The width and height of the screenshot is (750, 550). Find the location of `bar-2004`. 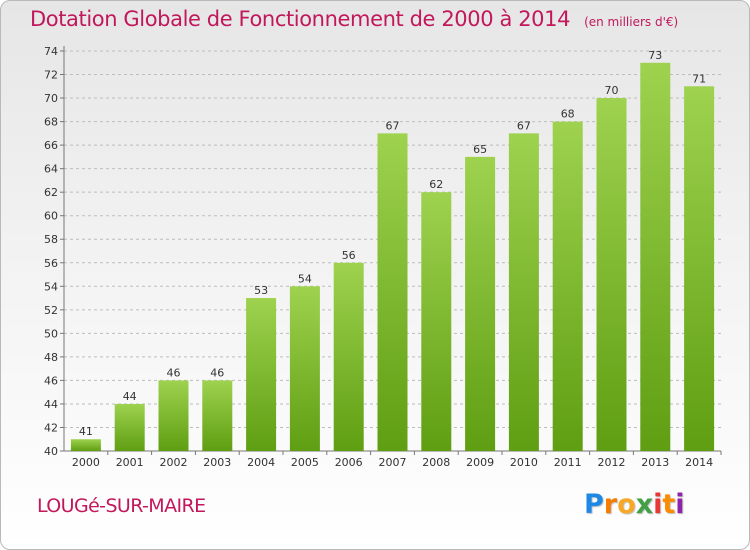

bar-2004 is located at coordinates (261, 374).